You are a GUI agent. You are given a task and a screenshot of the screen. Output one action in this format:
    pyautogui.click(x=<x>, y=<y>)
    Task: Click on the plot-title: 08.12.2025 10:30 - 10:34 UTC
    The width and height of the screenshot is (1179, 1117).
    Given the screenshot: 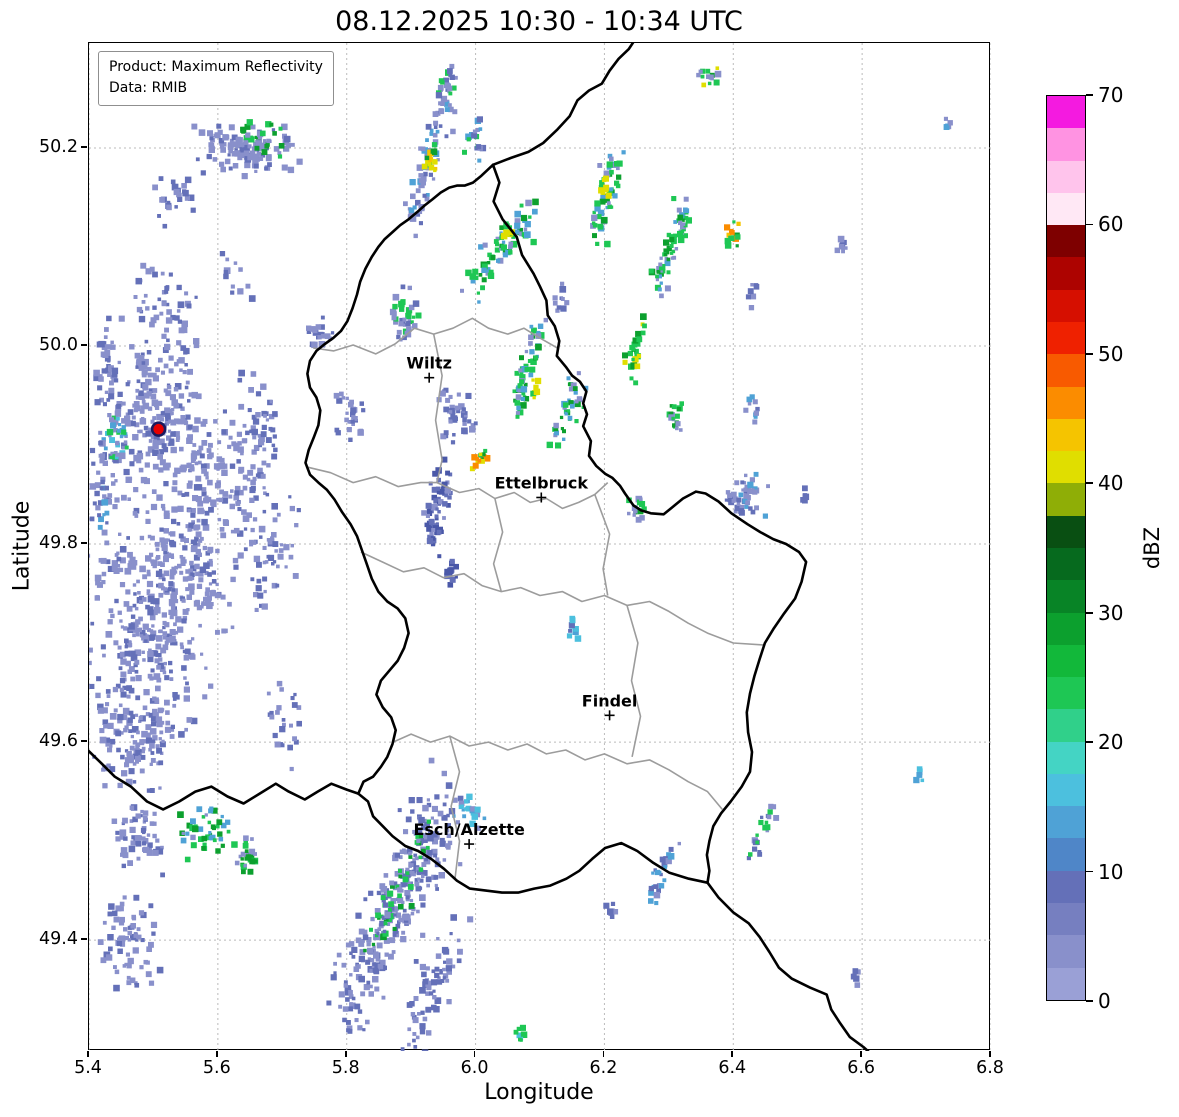 What is the action you would take?
    pyautogui.click(x=539, y=21)
    